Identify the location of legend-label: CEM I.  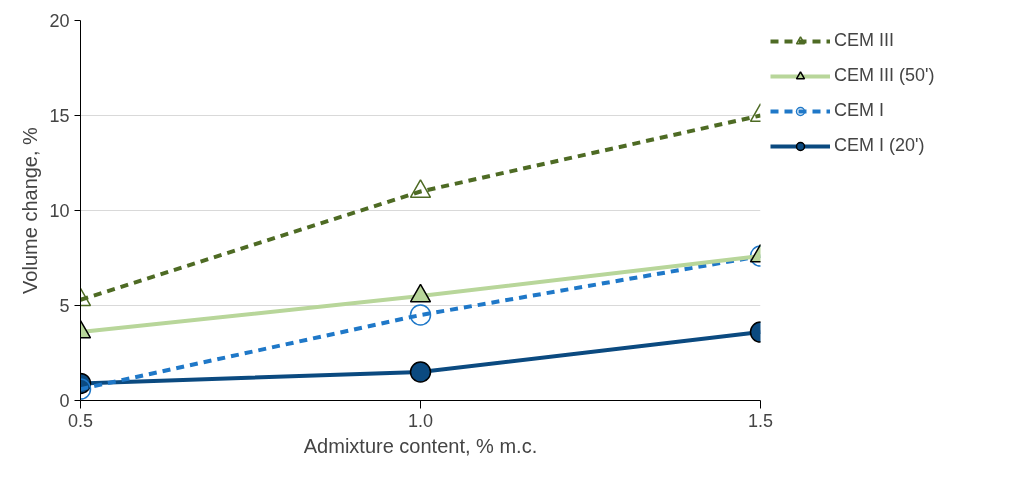
(859, 110).